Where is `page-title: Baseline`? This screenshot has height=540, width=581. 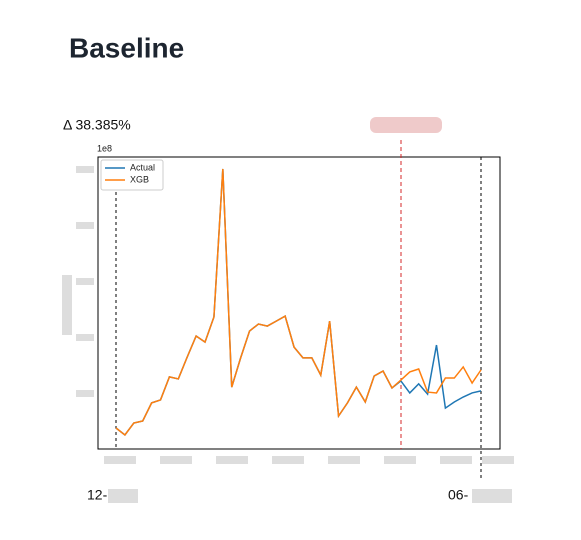
page-title: Baseline is located at coordinates (126, 47).